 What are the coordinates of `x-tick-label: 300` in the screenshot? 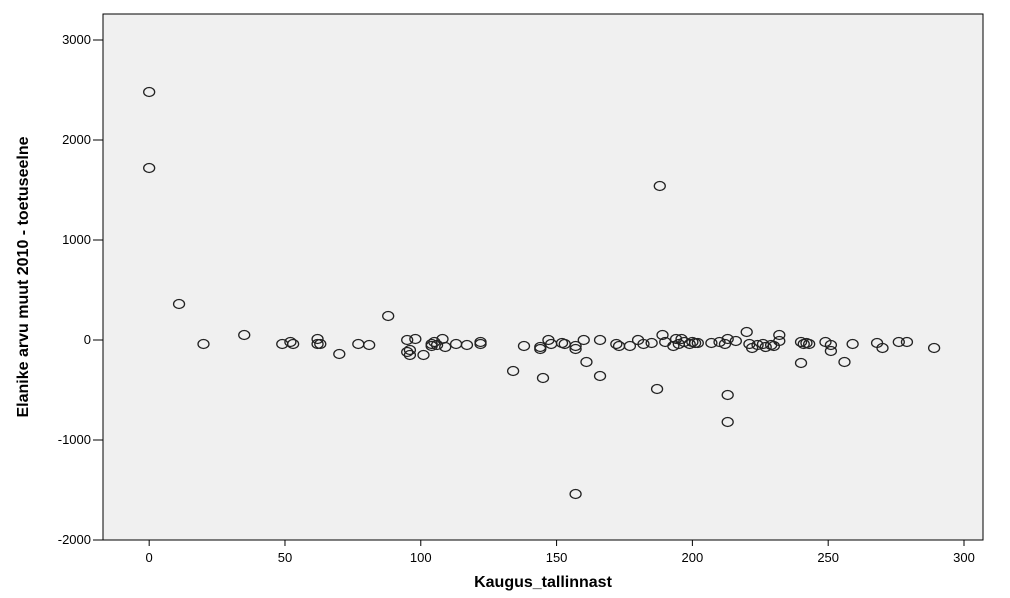 It's located at (964, 557).